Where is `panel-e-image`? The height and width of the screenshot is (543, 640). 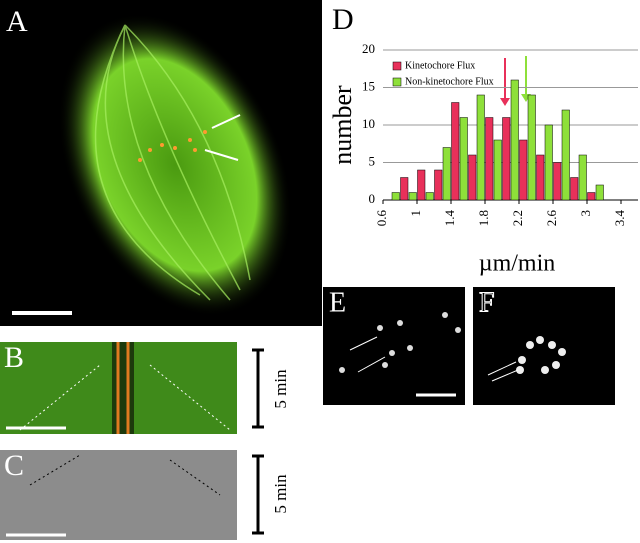
panel-e-image is located at coordinates (394, 346).